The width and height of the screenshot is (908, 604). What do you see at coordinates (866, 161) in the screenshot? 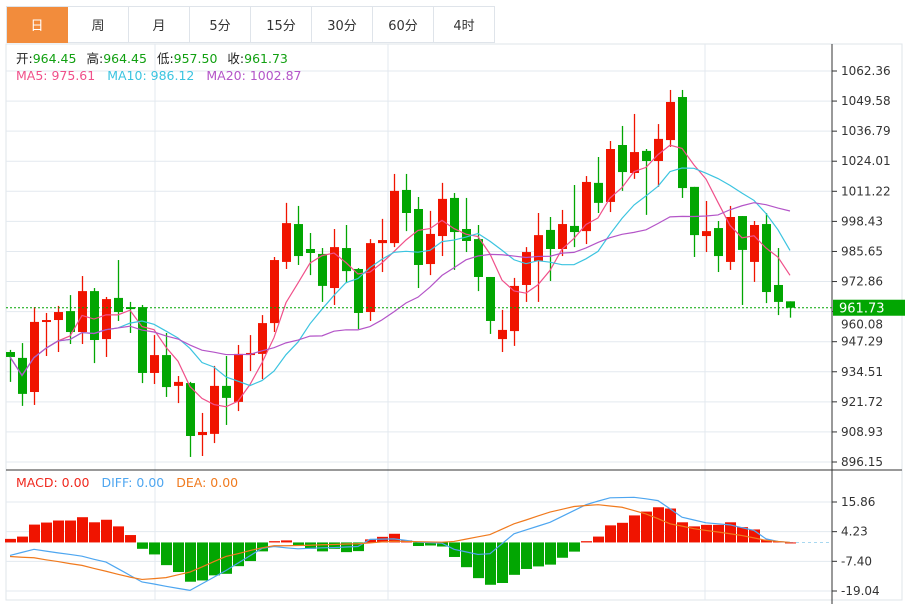
I see `price-tick-label: 1024.01` at bounding box center [866, 161].